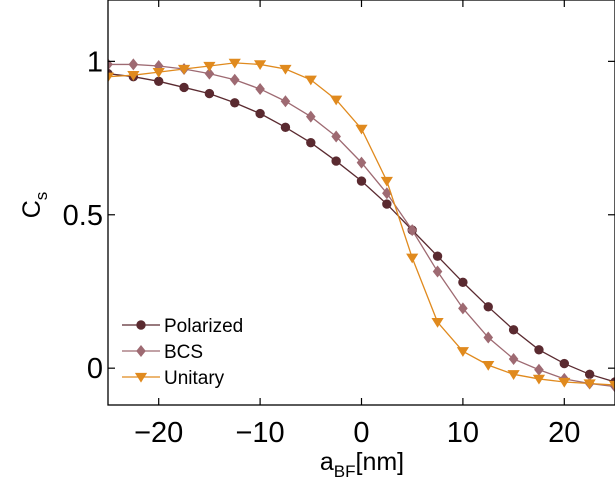 This screenshot has height=496, width=615. What do you see at coordinates (362, 464) in the screenshot?
I see `x-axis-label: aBF[nm]` at bounding box center [362, 464].